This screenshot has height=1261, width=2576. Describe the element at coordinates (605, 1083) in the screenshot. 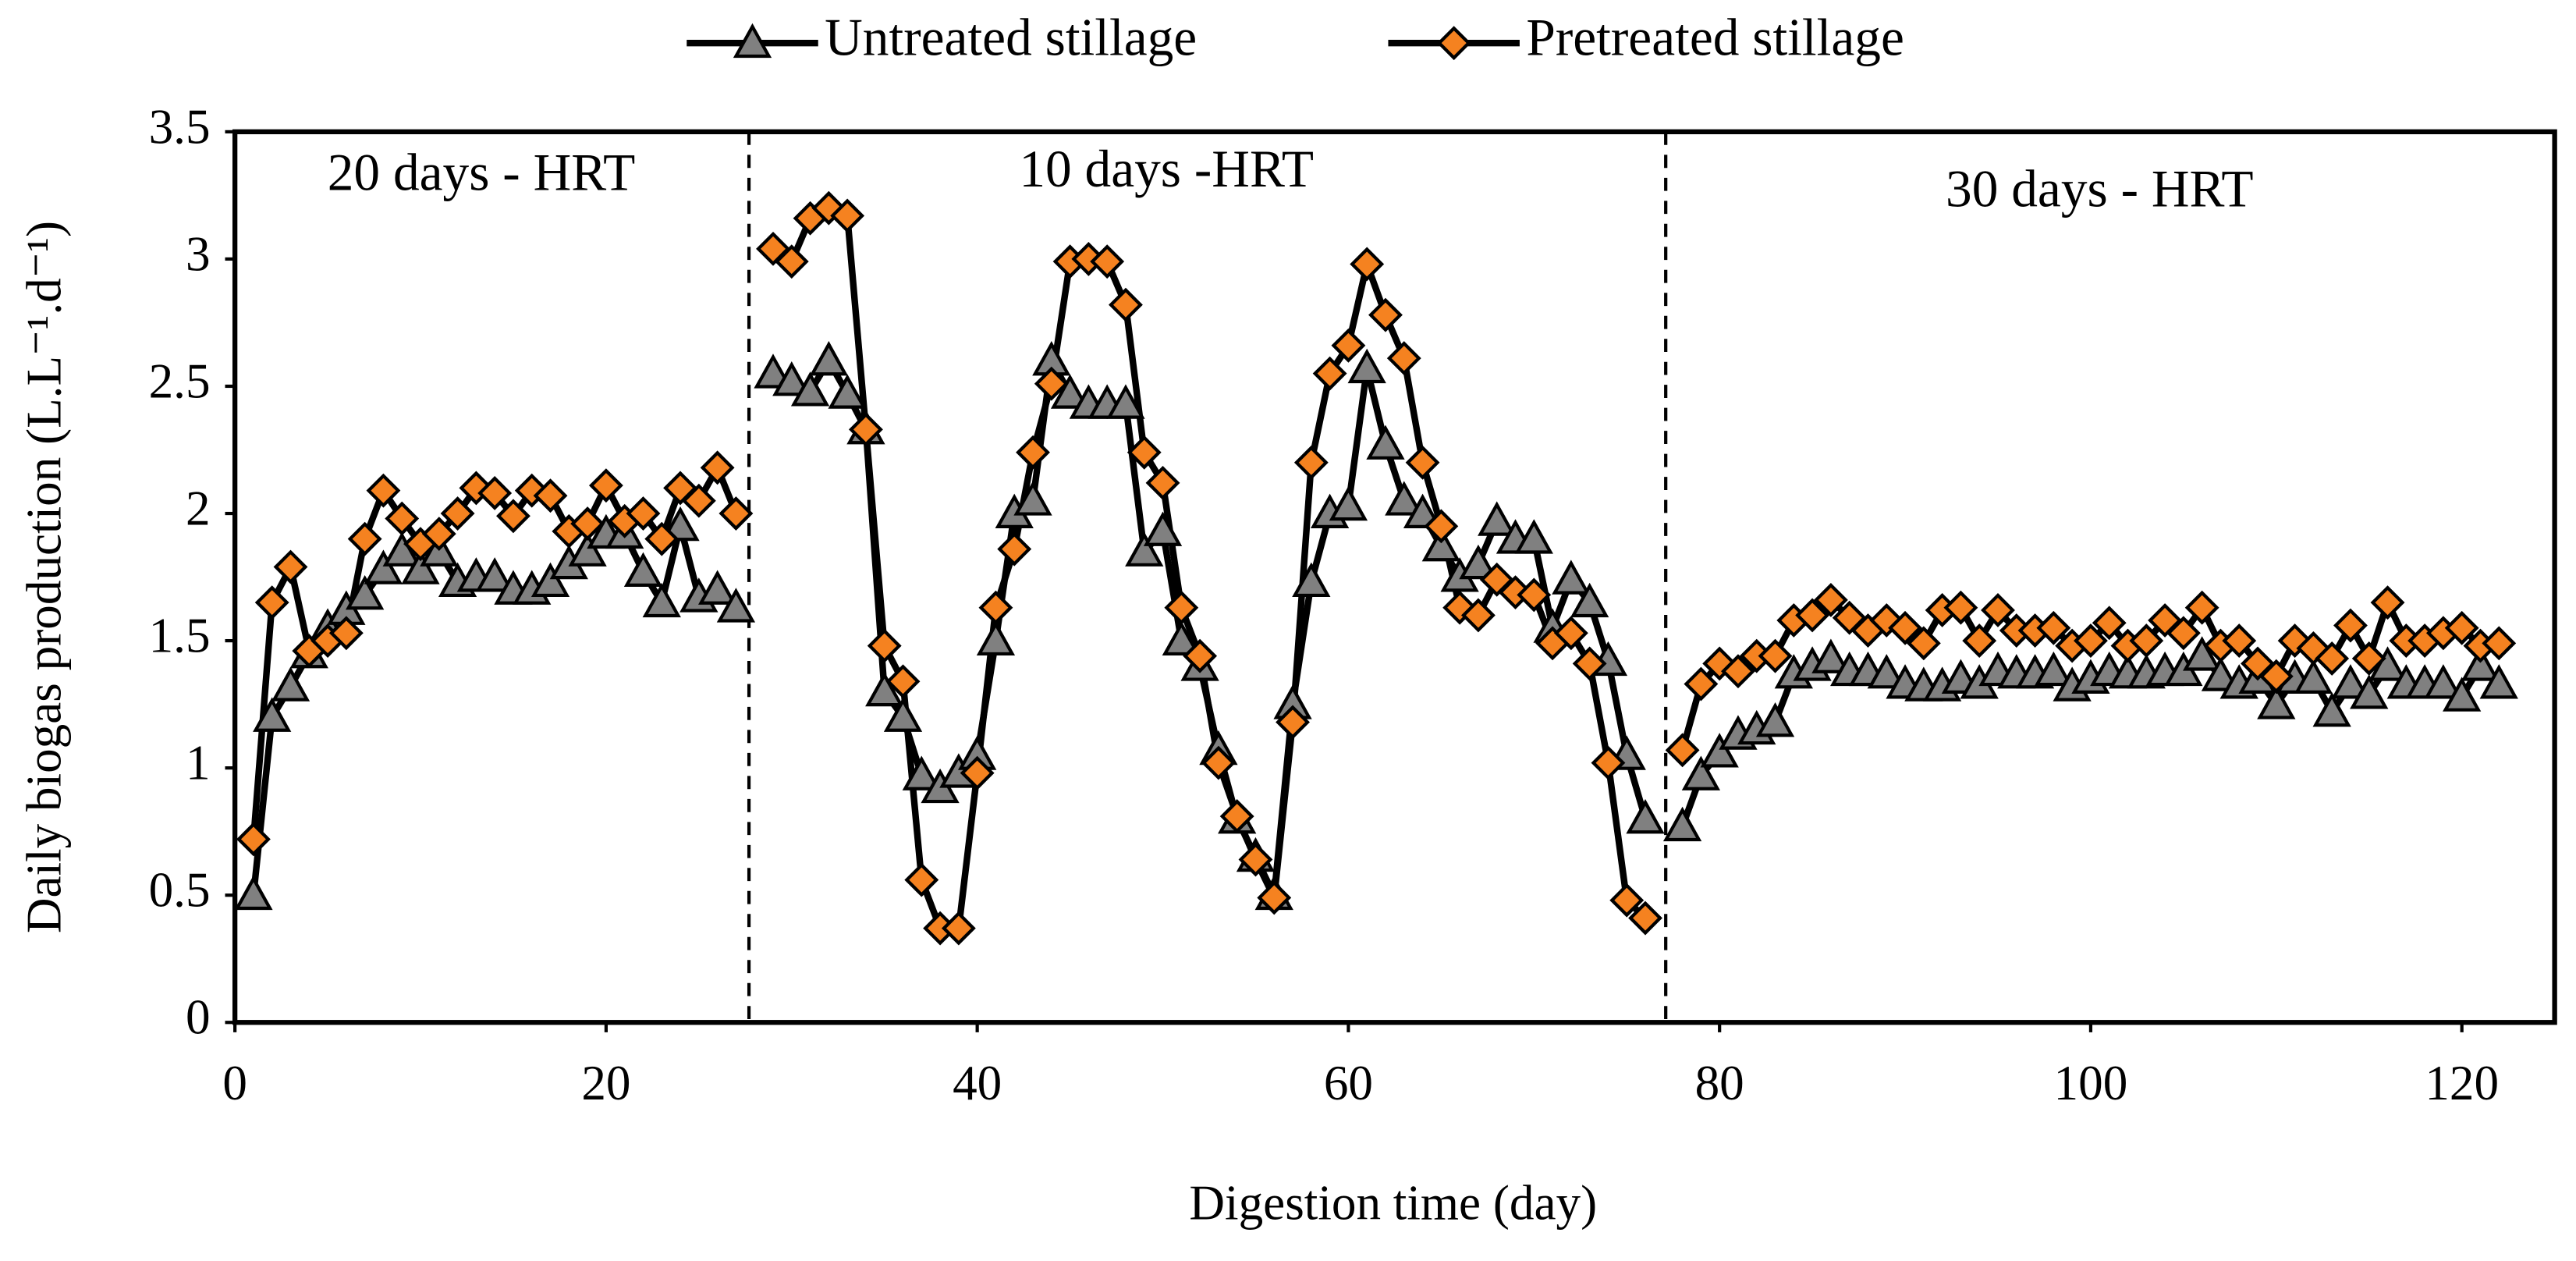

I see `x-tick-label: 20` at that location.